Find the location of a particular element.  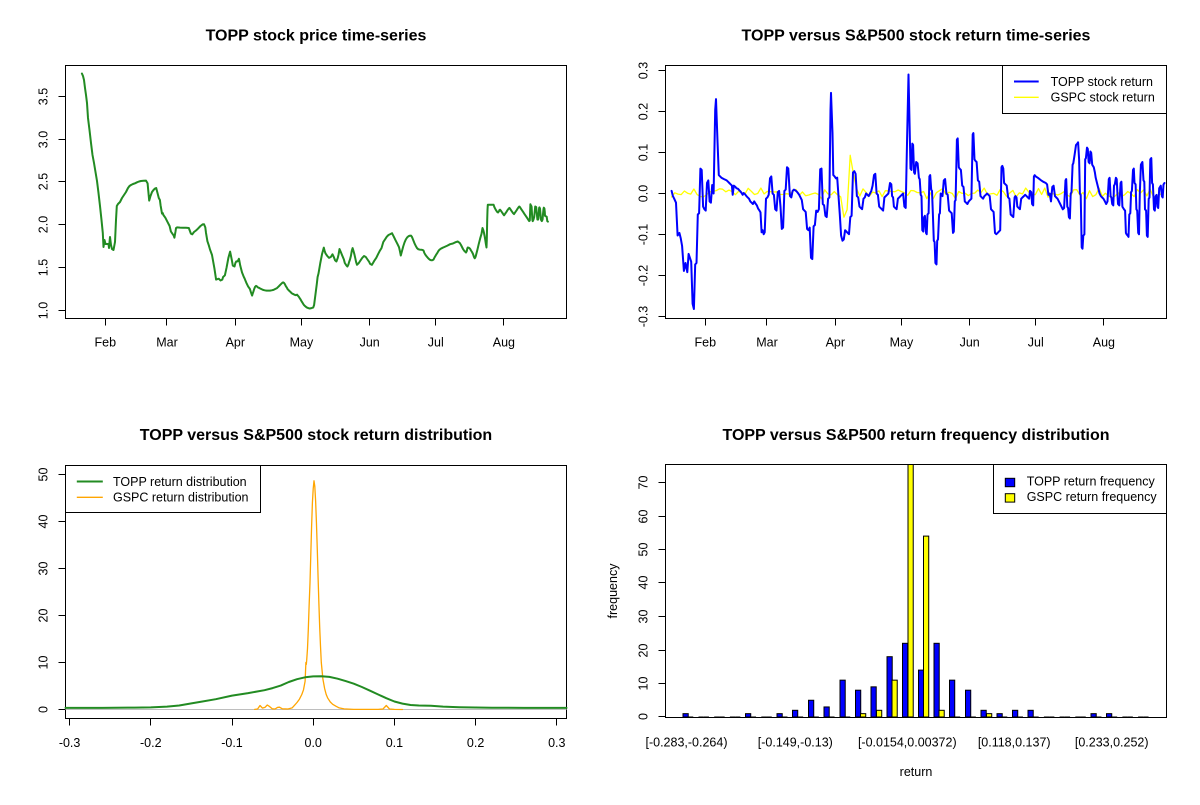

svg-text: 2.5 is located at coordinates (44, 181).